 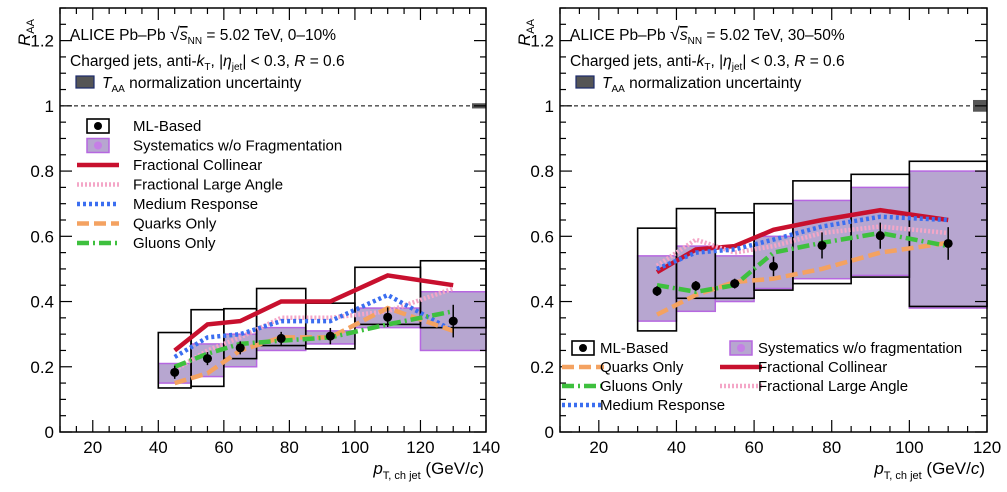 I want to click on title-line-1: ALICE Pb–Pb √sNN = 5.02 TeV, 0–10%, so click(x=203, y=35).